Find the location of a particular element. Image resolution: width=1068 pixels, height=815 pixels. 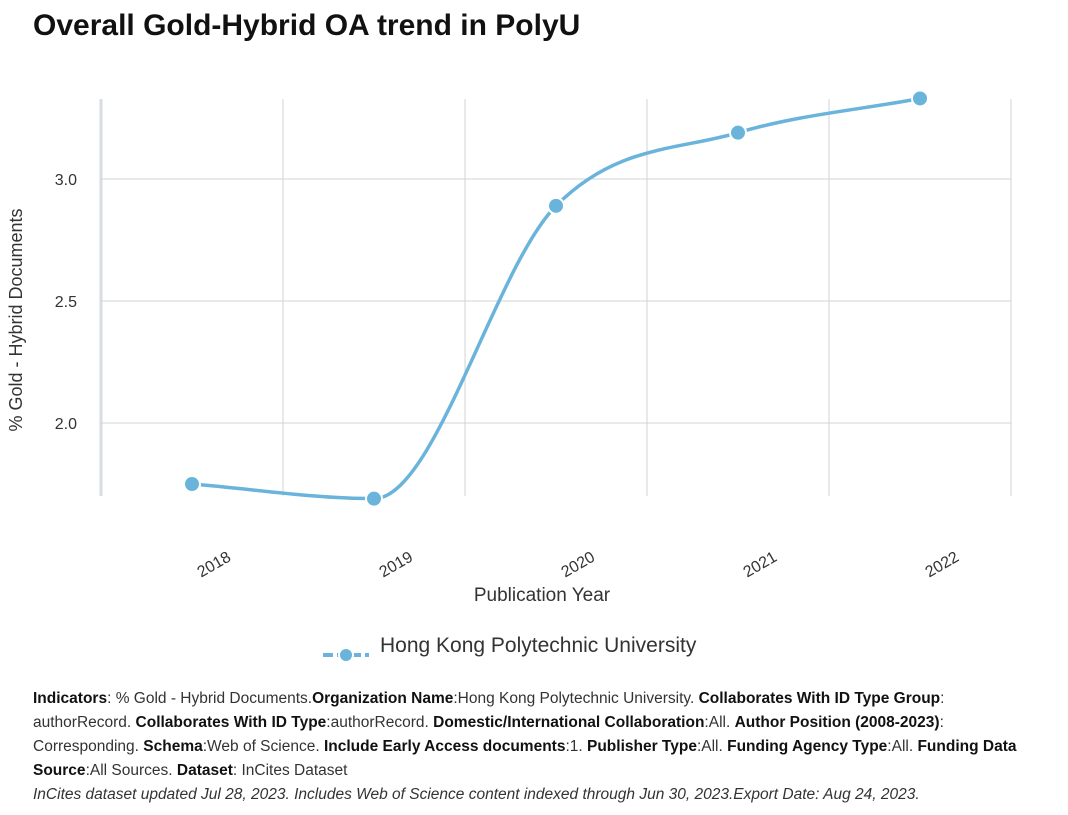

footer-field-value: :authorRecord. is located at coordinates (380, 722).